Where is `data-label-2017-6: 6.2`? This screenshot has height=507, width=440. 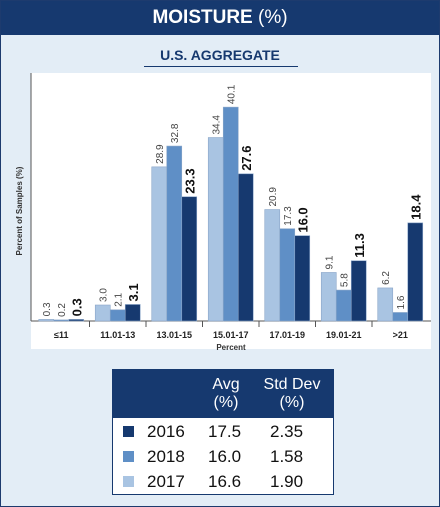
data-label-2017-6: 6.2 is located at coordinates (386, 278).